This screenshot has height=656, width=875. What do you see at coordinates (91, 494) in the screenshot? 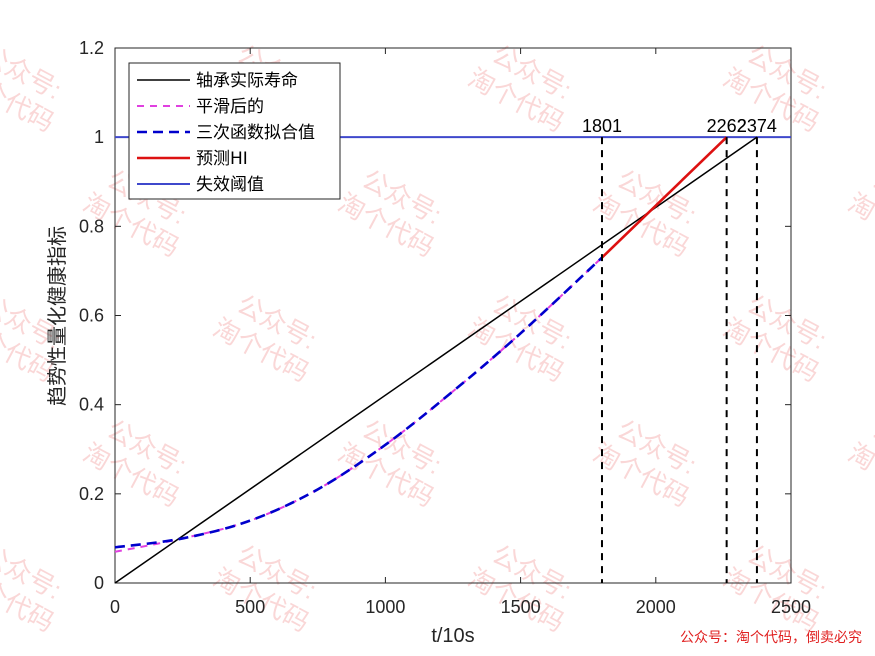
I see `y-tick-label: 0.2` at bounding box center [91, 494].